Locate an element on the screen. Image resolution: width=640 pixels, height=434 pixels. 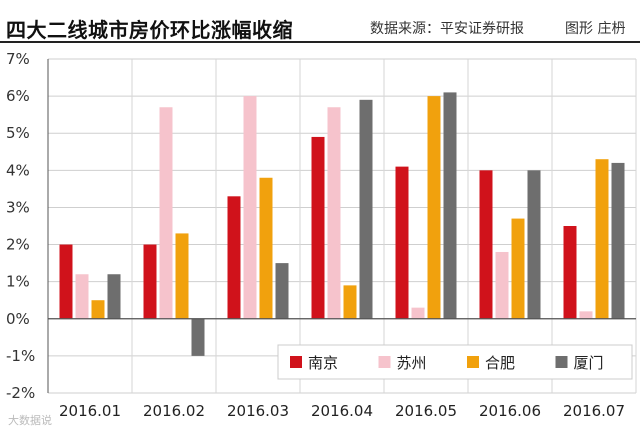
y-tick-label: -1% is located at coordinates (20, 356).